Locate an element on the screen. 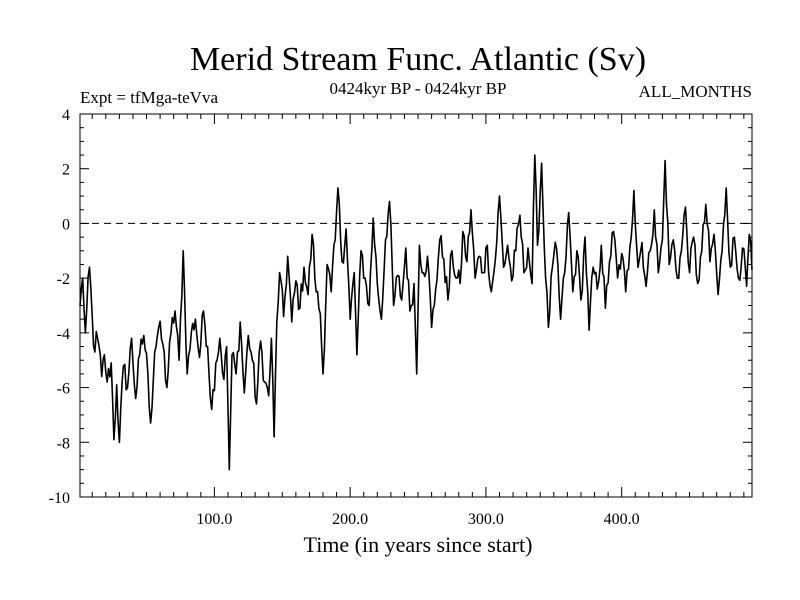  chart-title: Merid Stream Func. Atlantic (Sv) is located at coordinates (418, 59).